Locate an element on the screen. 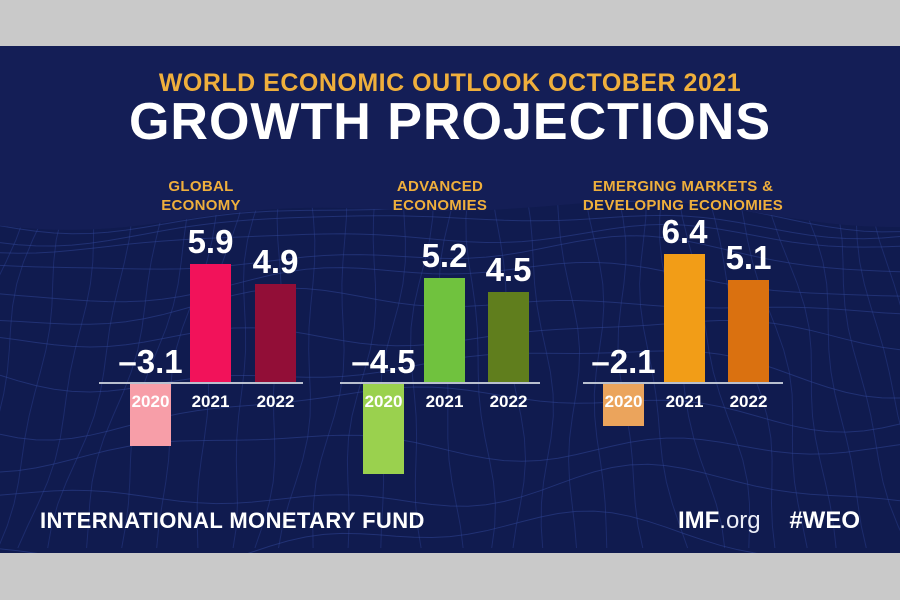  footer-links: IMF.org #WEO is located at coordinates (769, 521).